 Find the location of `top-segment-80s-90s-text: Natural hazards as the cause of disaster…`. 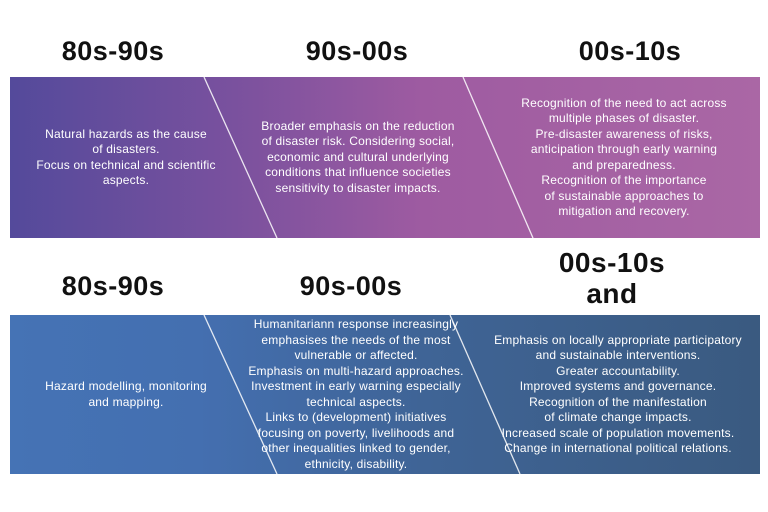

top-segment-80s-90s-text: Natural hazards as the cause of disaster… is located at coordinates (126, 157).